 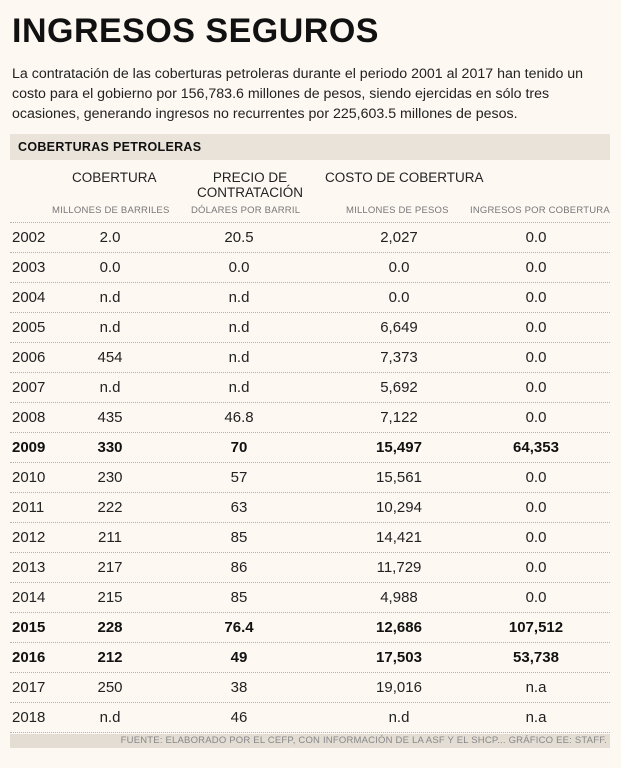 I want to click on cell-costo: 15,561, so click(x=399, y=477).